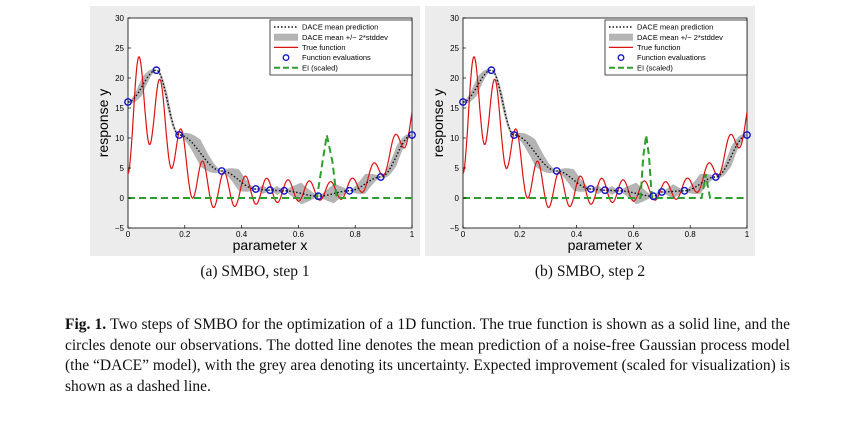 This screenshot has height=437, width=854. Describe the element at coordinates (270, 166) in the screenshot. I see `c0-ei-line` at that location.